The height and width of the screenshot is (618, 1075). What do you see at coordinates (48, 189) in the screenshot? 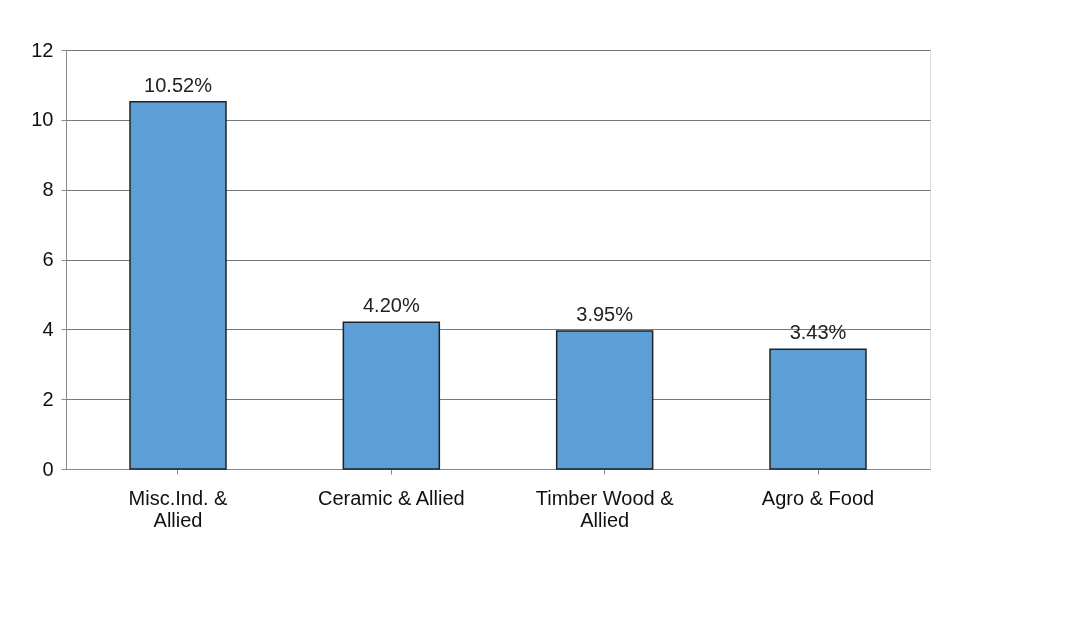
I see `y-tick-label: 8` at bounding box center [48, 189].